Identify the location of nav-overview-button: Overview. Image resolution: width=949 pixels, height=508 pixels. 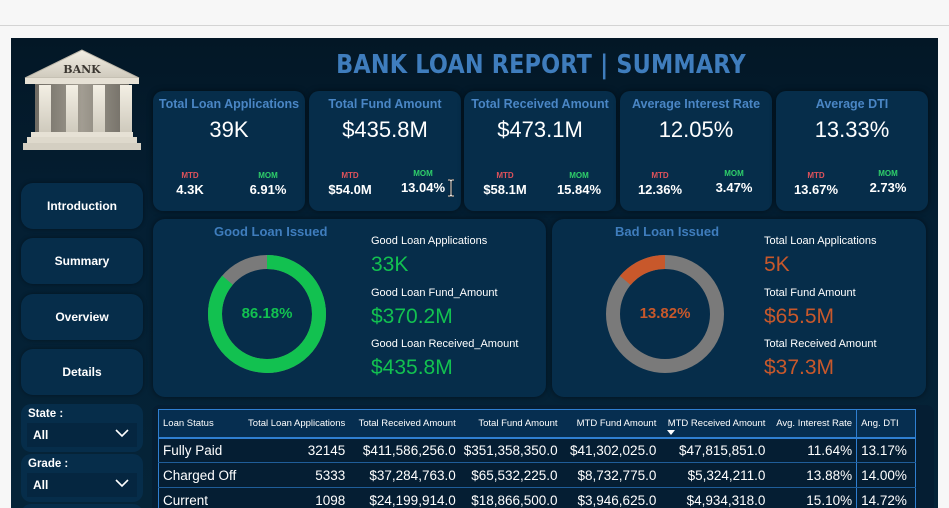
(82, 317).